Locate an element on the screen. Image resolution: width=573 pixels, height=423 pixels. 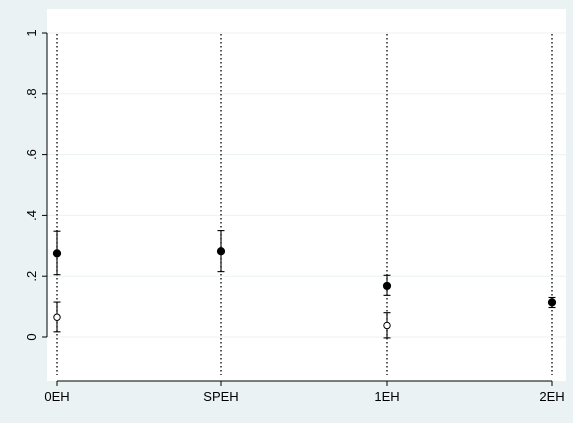
y-tick-label: .8 is located at coordinates (31, 93).